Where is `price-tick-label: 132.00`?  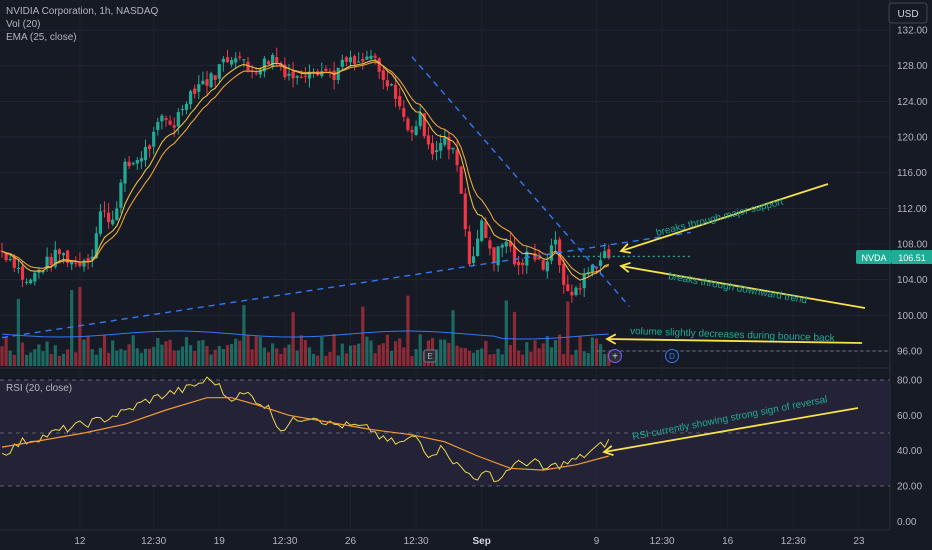
price-tick-label: 132.00 is located at coordinates (912, 31).